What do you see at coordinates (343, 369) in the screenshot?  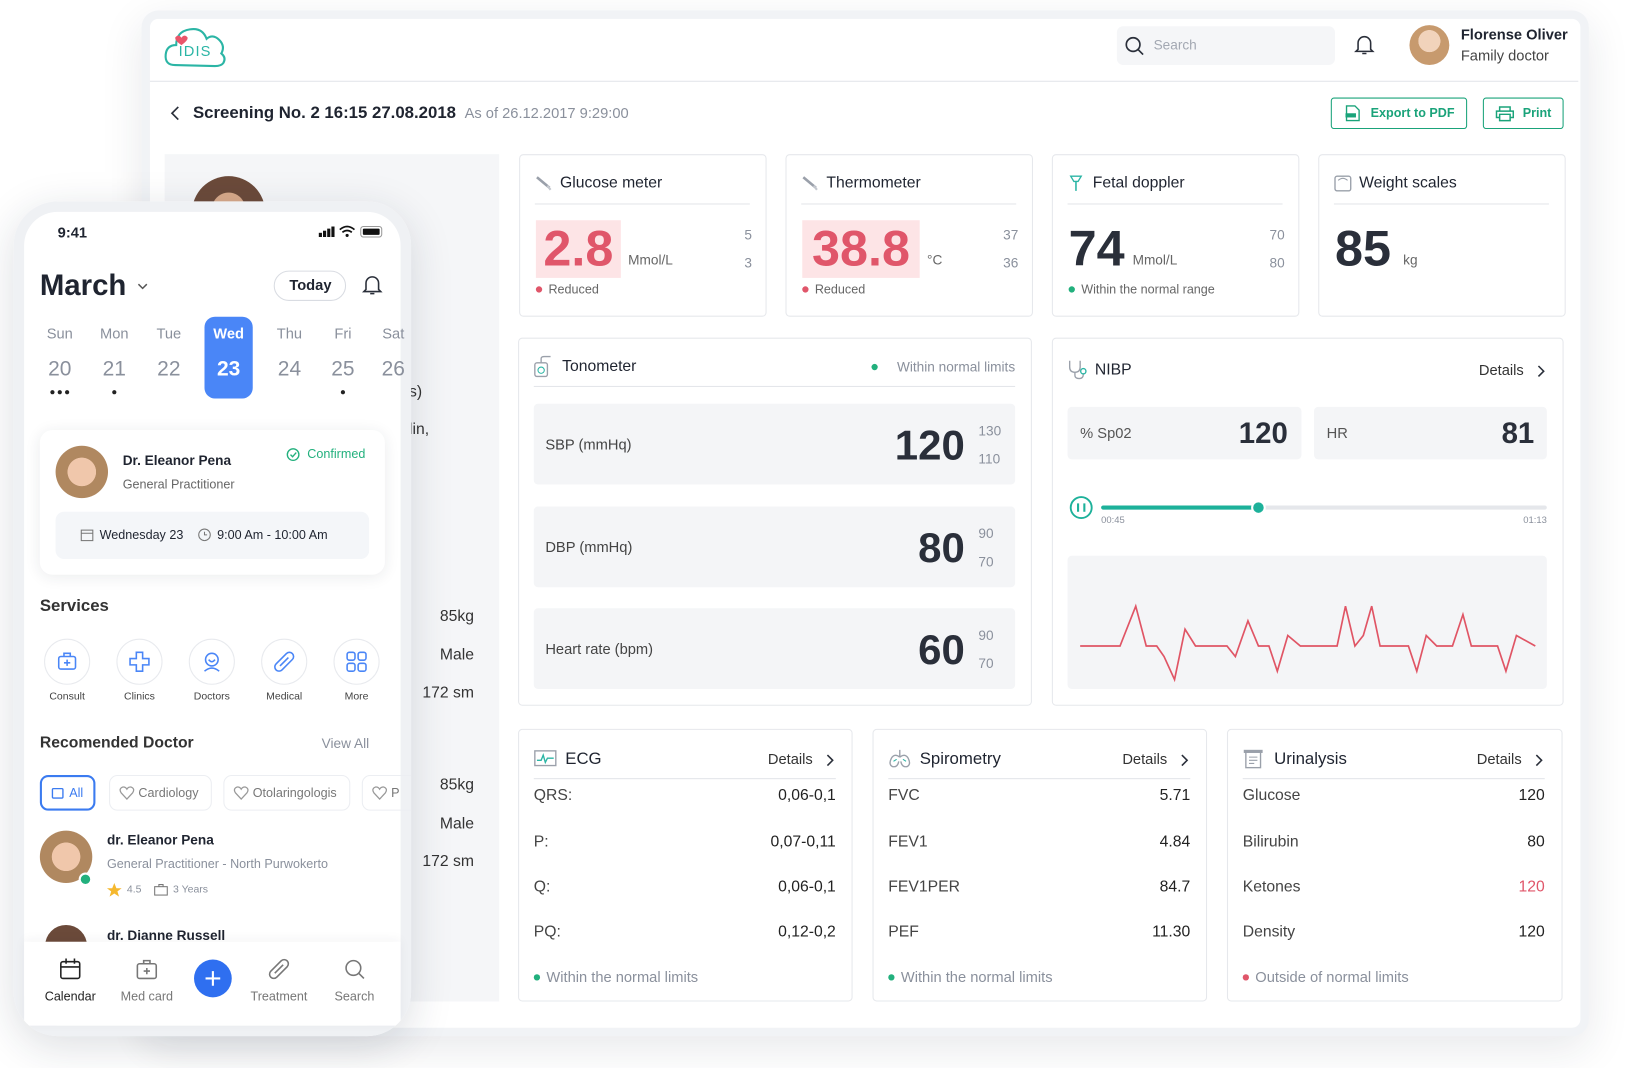 I see `day-date: 25` at bounding box center [343, 369].